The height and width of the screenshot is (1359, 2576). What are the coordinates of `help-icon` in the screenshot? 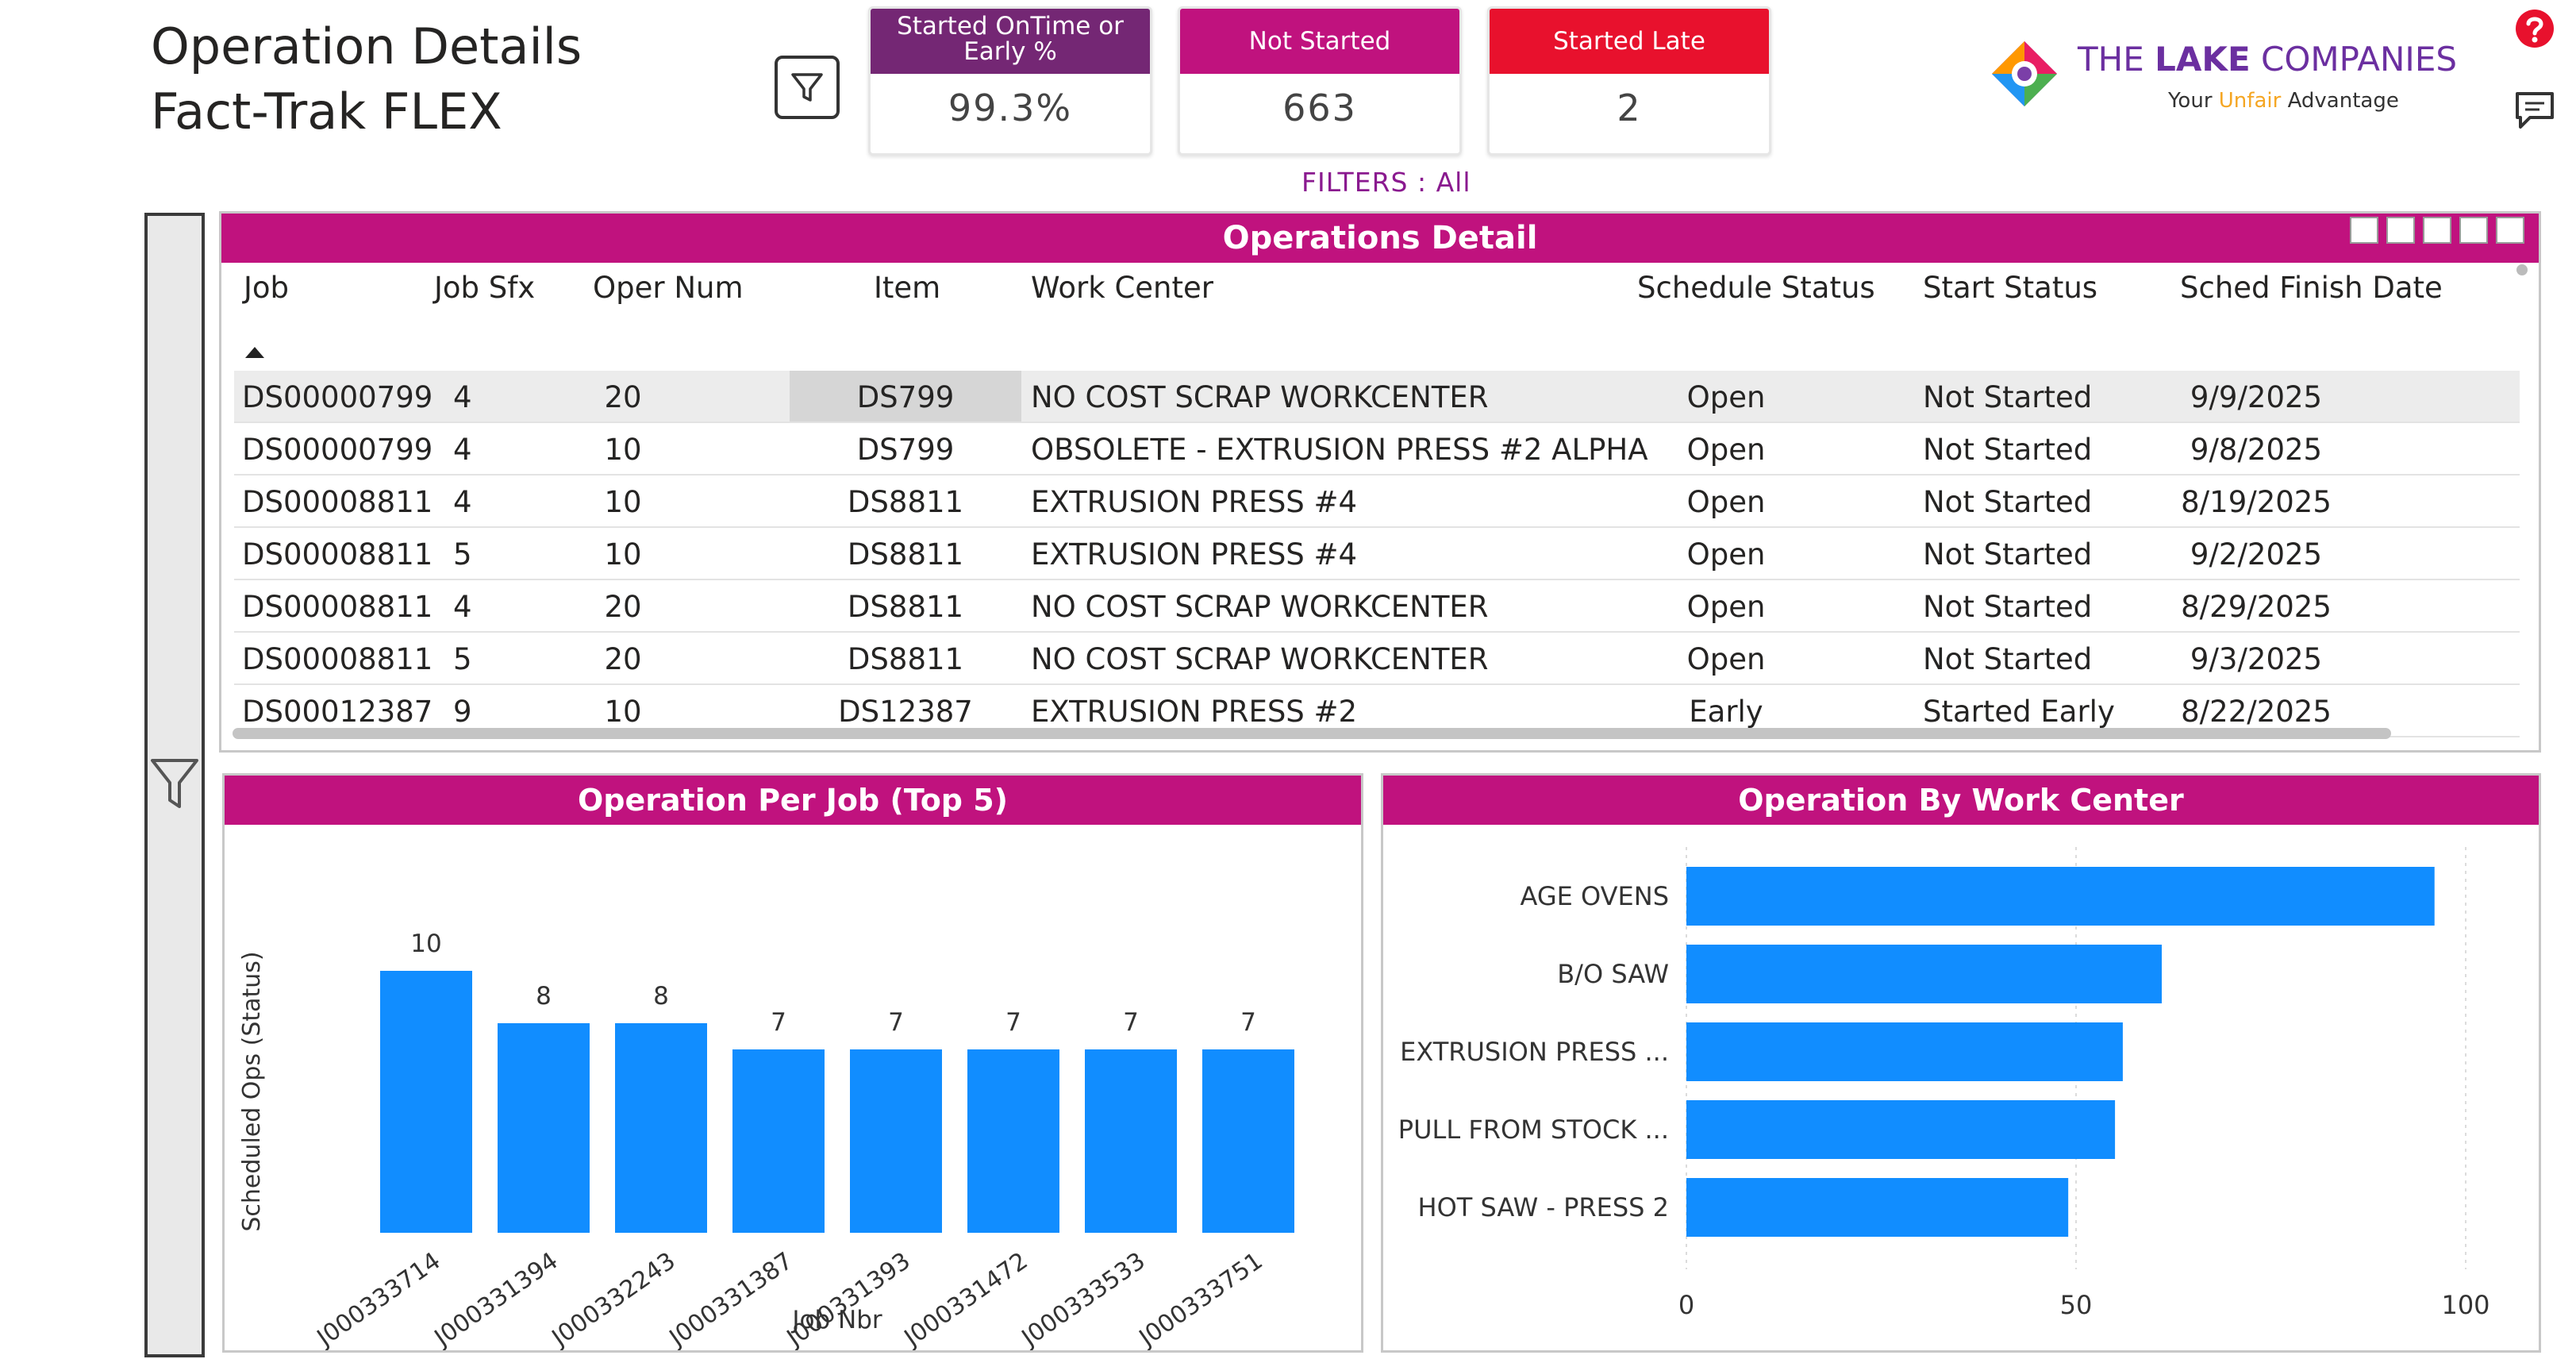 It's located at (2535, 28).